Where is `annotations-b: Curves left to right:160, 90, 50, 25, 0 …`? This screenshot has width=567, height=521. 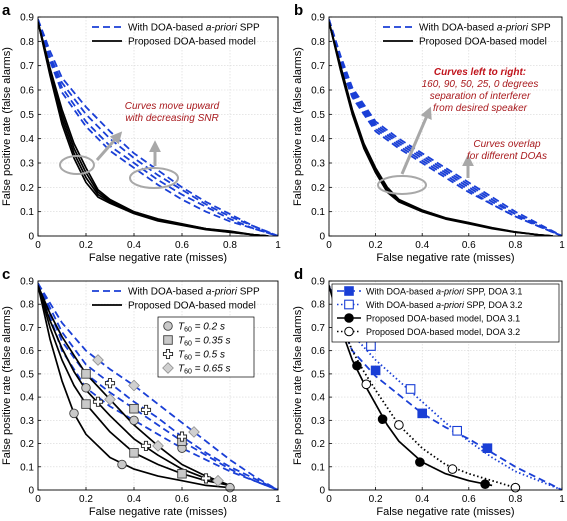
annotations-b: Curves left to right:160, 90, 50, 25, 0 … is located at coordinates (462, 131).